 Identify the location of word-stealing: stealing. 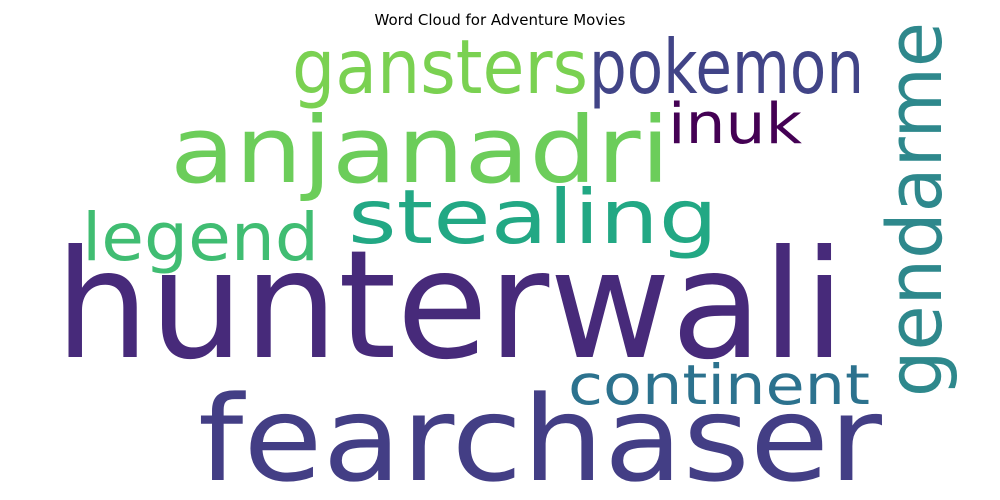
(533, 217).